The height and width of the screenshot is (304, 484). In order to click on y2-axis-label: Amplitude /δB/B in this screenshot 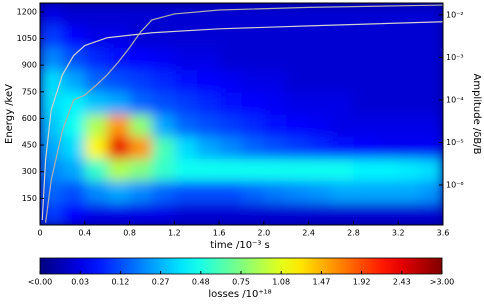, I will do `click(476, 113)`.